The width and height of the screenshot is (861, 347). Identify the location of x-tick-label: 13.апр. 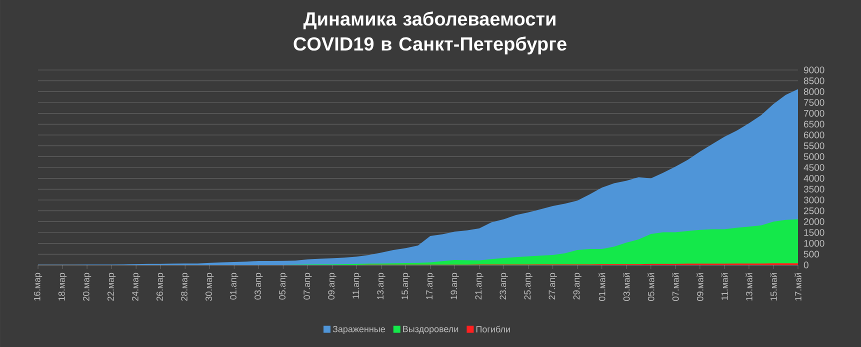
(381, 286).